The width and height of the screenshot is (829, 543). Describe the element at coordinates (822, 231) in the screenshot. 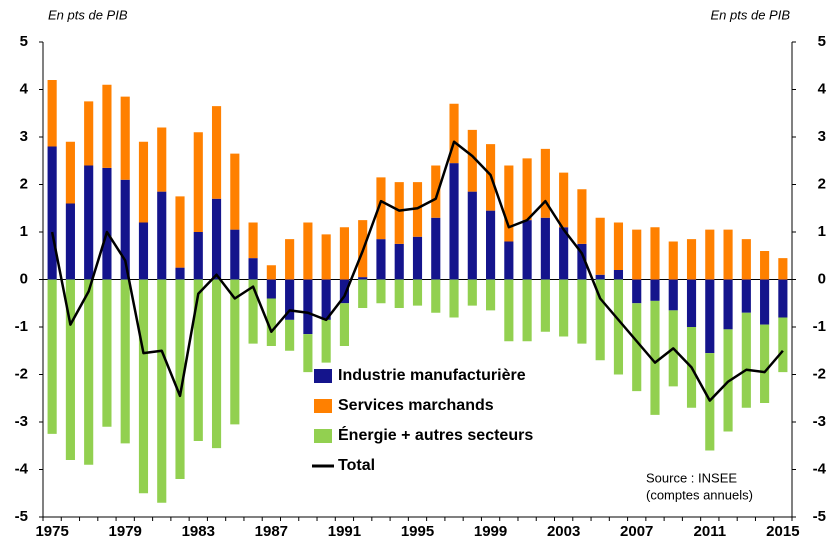

I see `y2-tick-label: 1` at that location.